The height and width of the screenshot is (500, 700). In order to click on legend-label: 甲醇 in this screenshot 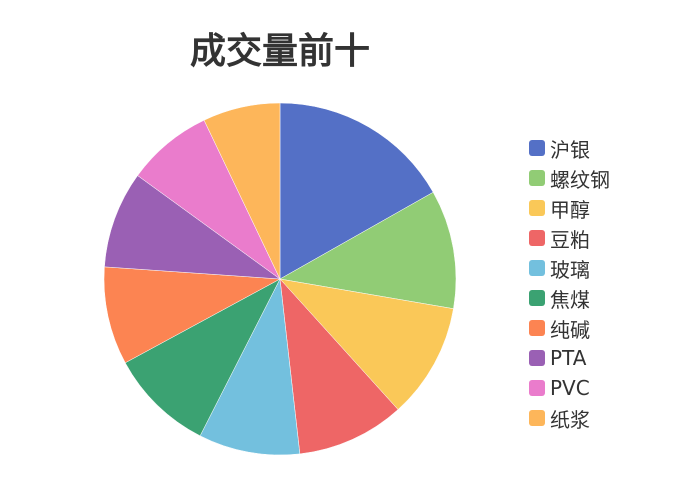, I will do `click(570, 209)`.